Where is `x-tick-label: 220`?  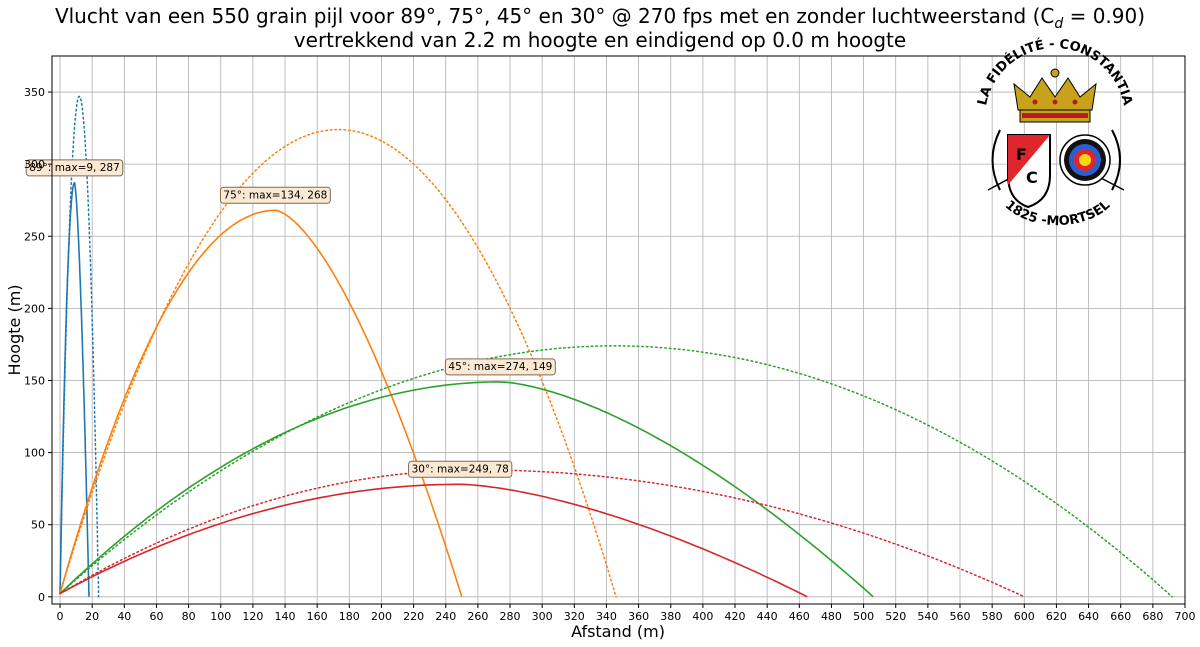 x-tick-label: 220 is located at coordinates (413, 616).